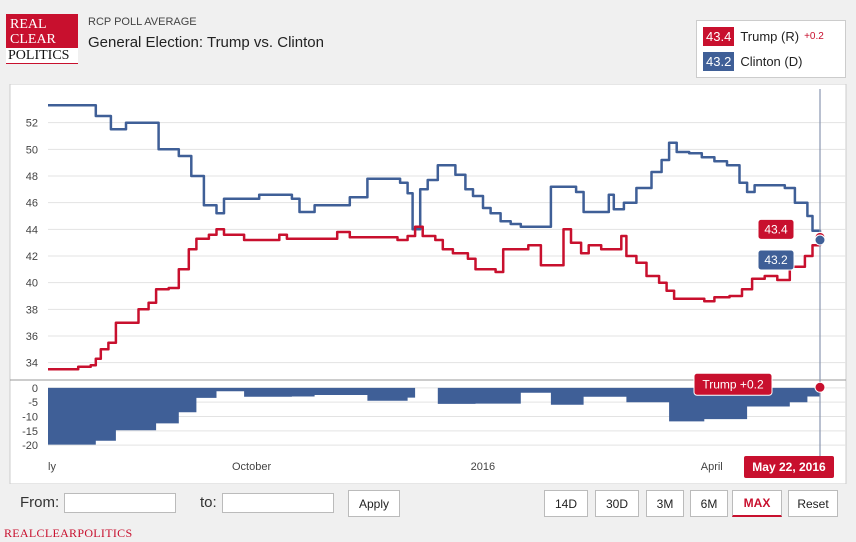 Image resolution: width=856 pixels, height=542 pixels. I want to click on diff-y-tick-label: -5, so click(33, 403).